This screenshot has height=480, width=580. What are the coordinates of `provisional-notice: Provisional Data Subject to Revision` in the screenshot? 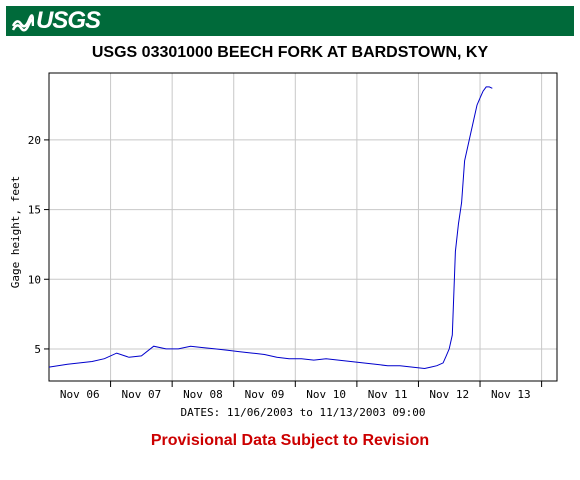 It's located at (290, 440).